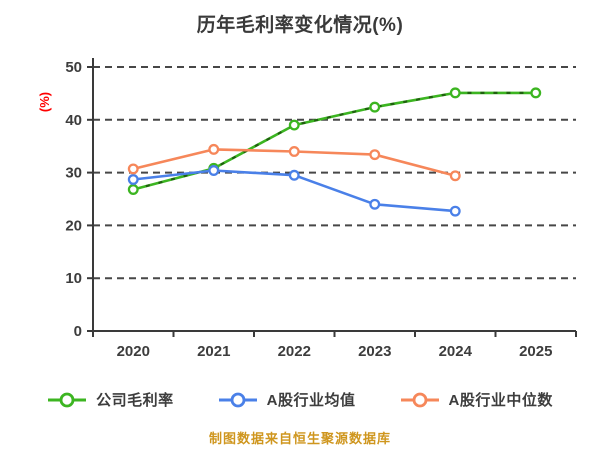 Image resolution: width=600 pixels, height=450 pixels. What do you see at coordinates (374, 351) in the screenshot?
I see `x-tick-label-2023: 2023` at bounding box center [374, 351].